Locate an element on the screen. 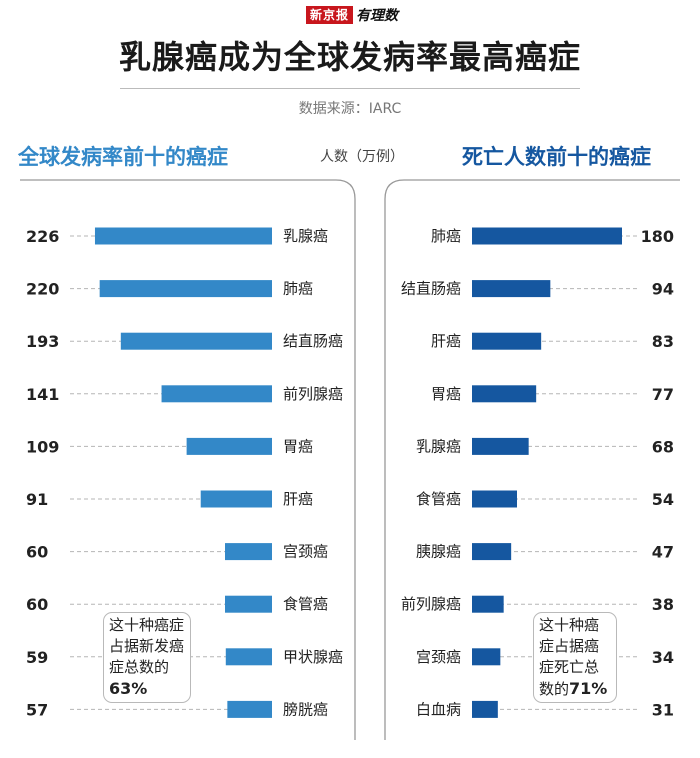 The image size is (700, 758). column-logo: 有理数 is located at coordinates (377, 16).